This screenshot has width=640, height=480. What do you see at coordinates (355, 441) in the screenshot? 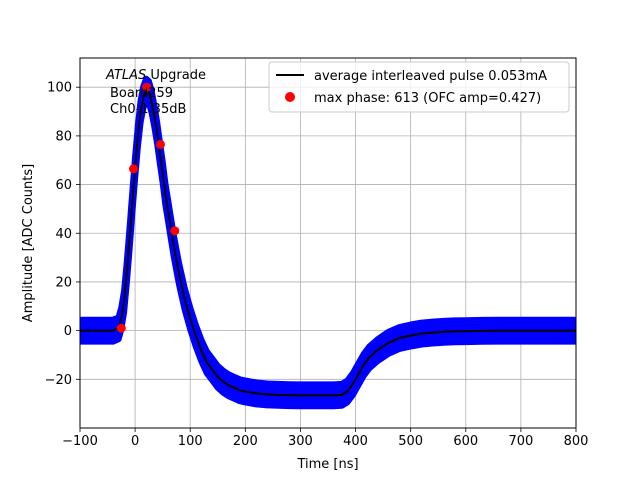
I see `x-tick-label: 400` at bounding box center [355, 441].